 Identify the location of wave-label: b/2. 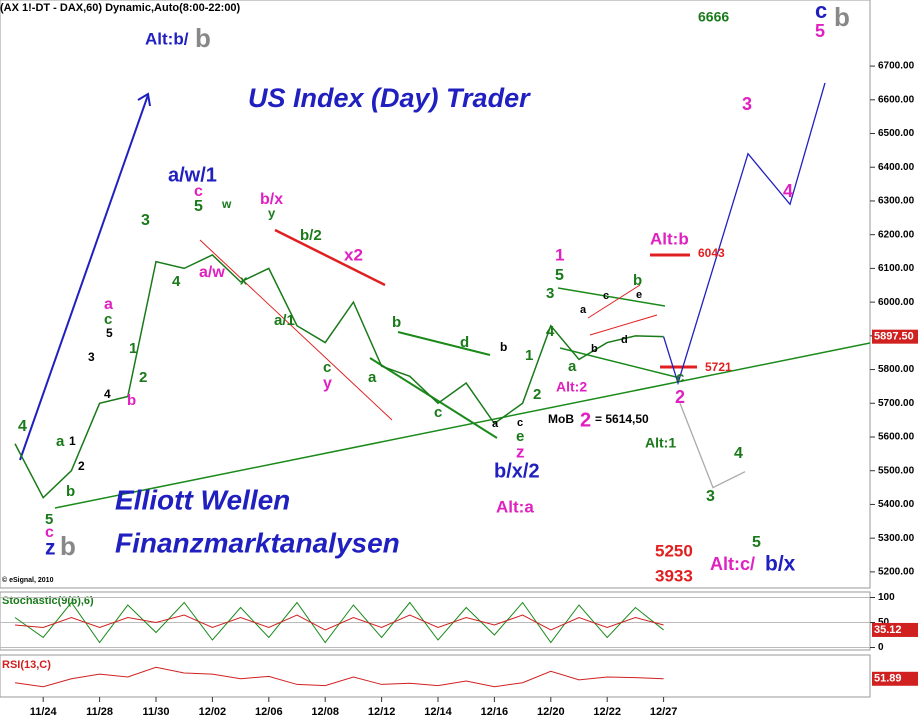
(311, 235).